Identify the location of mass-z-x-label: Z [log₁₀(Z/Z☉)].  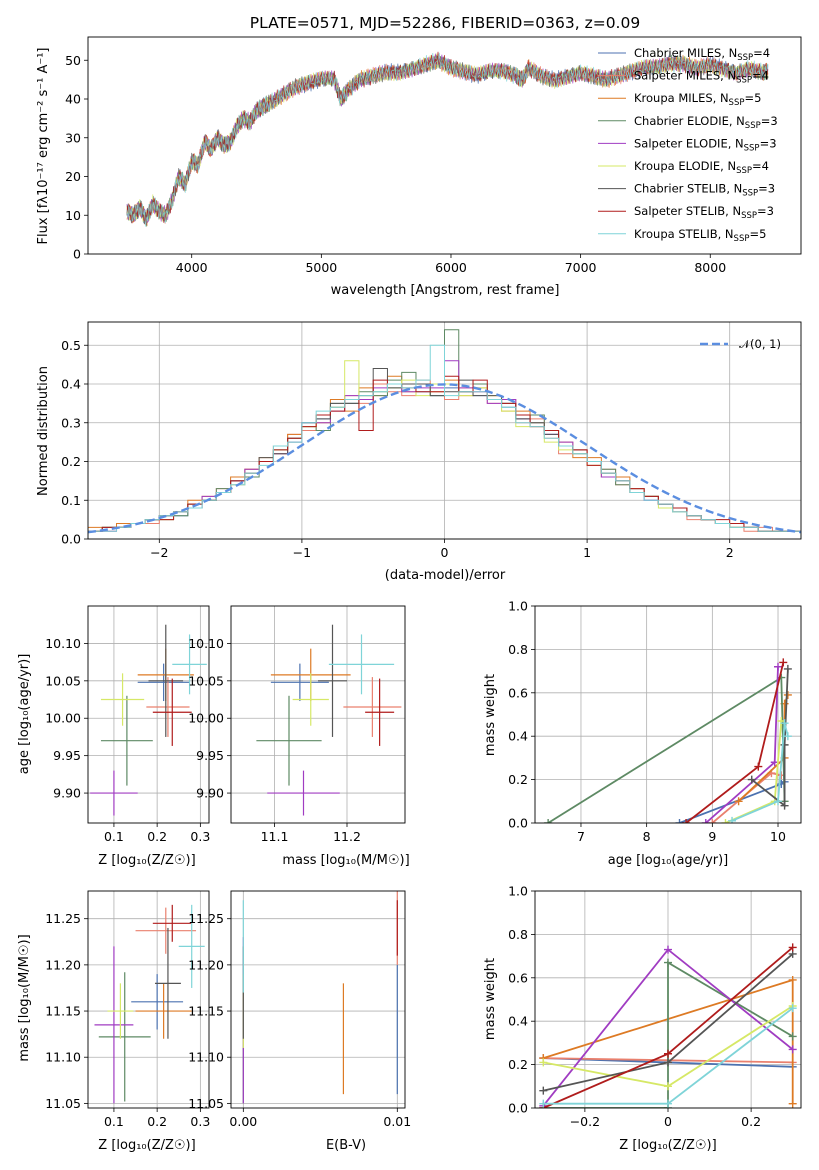
(146, 1145).